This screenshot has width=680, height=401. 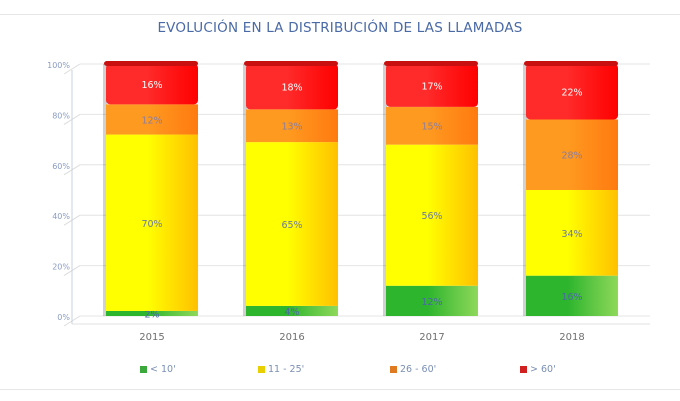 I want to click on legend-item: 11 - 25', so click(x=281, y=369).